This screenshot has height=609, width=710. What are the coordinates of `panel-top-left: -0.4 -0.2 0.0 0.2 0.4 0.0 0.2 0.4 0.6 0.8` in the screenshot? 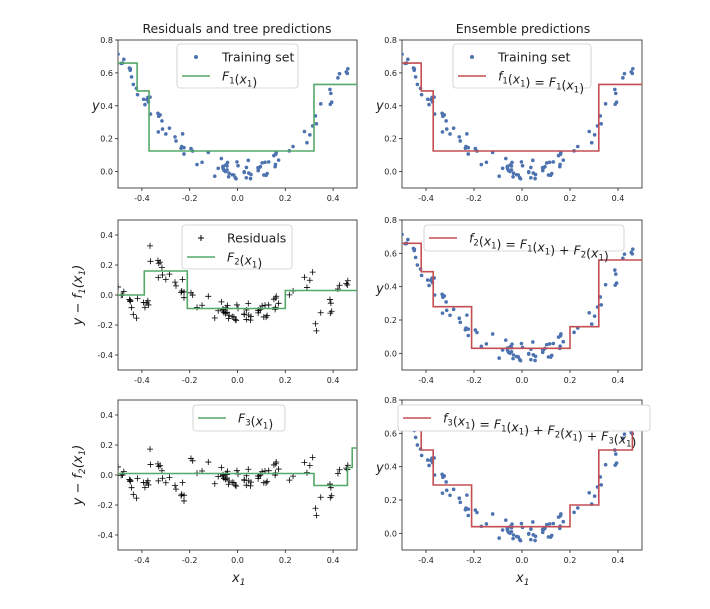 It's located at (229, 119).